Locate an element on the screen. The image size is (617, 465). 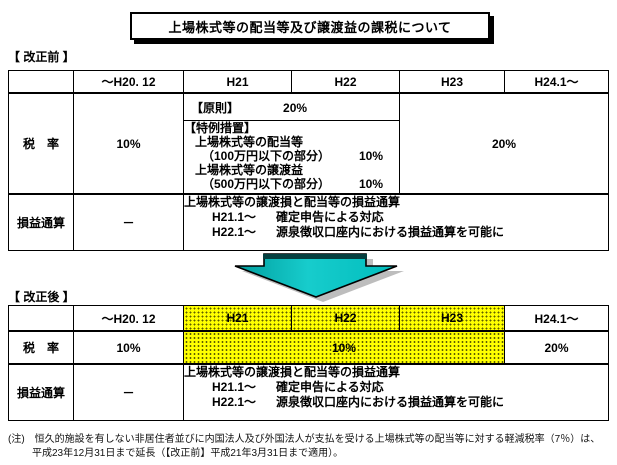
tax-rate-h24-cell: 20% is located at coordinates (556, 347).